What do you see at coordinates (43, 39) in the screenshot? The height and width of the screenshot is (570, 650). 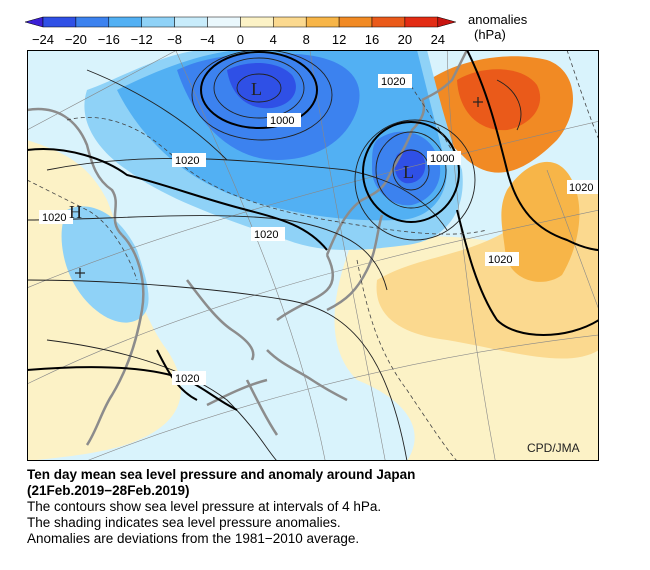 I see `colorbar-tick-label: −24` at bounding box center [43, 39].